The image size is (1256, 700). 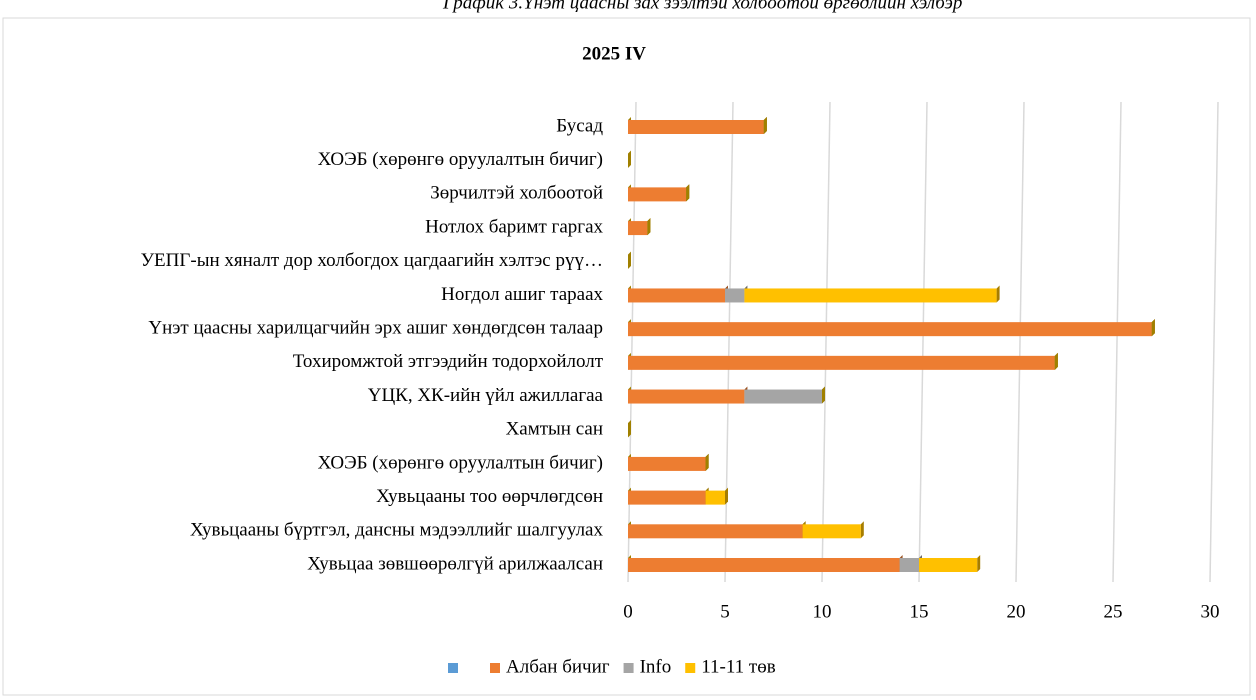 What do you see at coordinates (522, 294) in the screenshot?
I see `y-tick-label: Ногдол ашиг тараах` at bounding box center [522, 294].